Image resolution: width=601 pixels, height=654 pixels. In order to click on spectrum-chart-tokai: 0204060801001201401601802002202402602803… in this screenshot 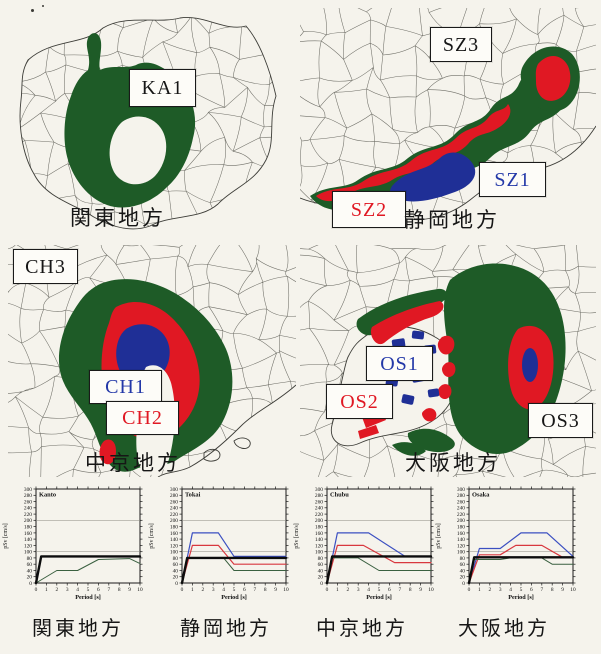, I will do `click(219, 543)`.